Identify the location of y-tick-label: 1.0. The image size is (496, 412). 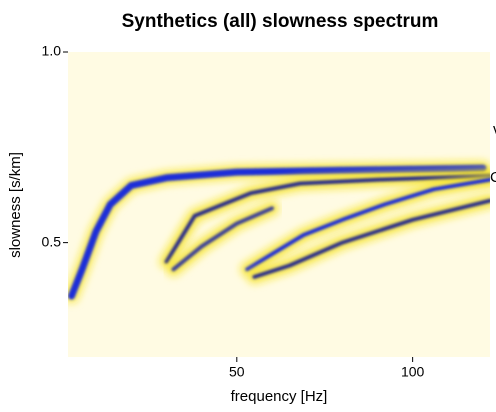
(52, 51).